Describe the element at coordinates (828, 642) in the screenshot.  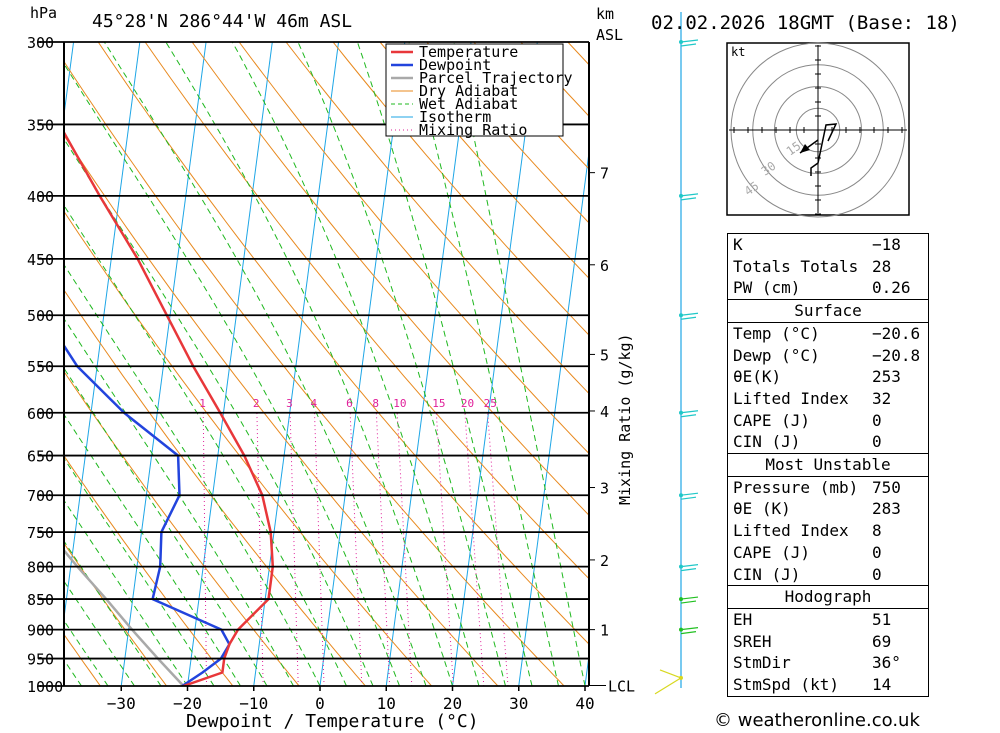
I see `stat-row: SREH 69` at that location.